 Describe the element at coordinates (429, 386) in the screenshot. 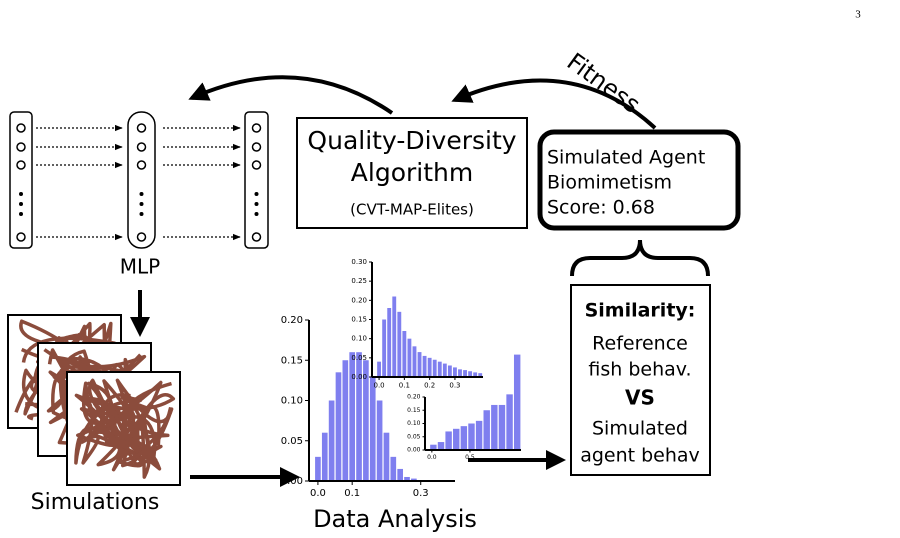

I see `x-tick-label: 0.2` at that location.